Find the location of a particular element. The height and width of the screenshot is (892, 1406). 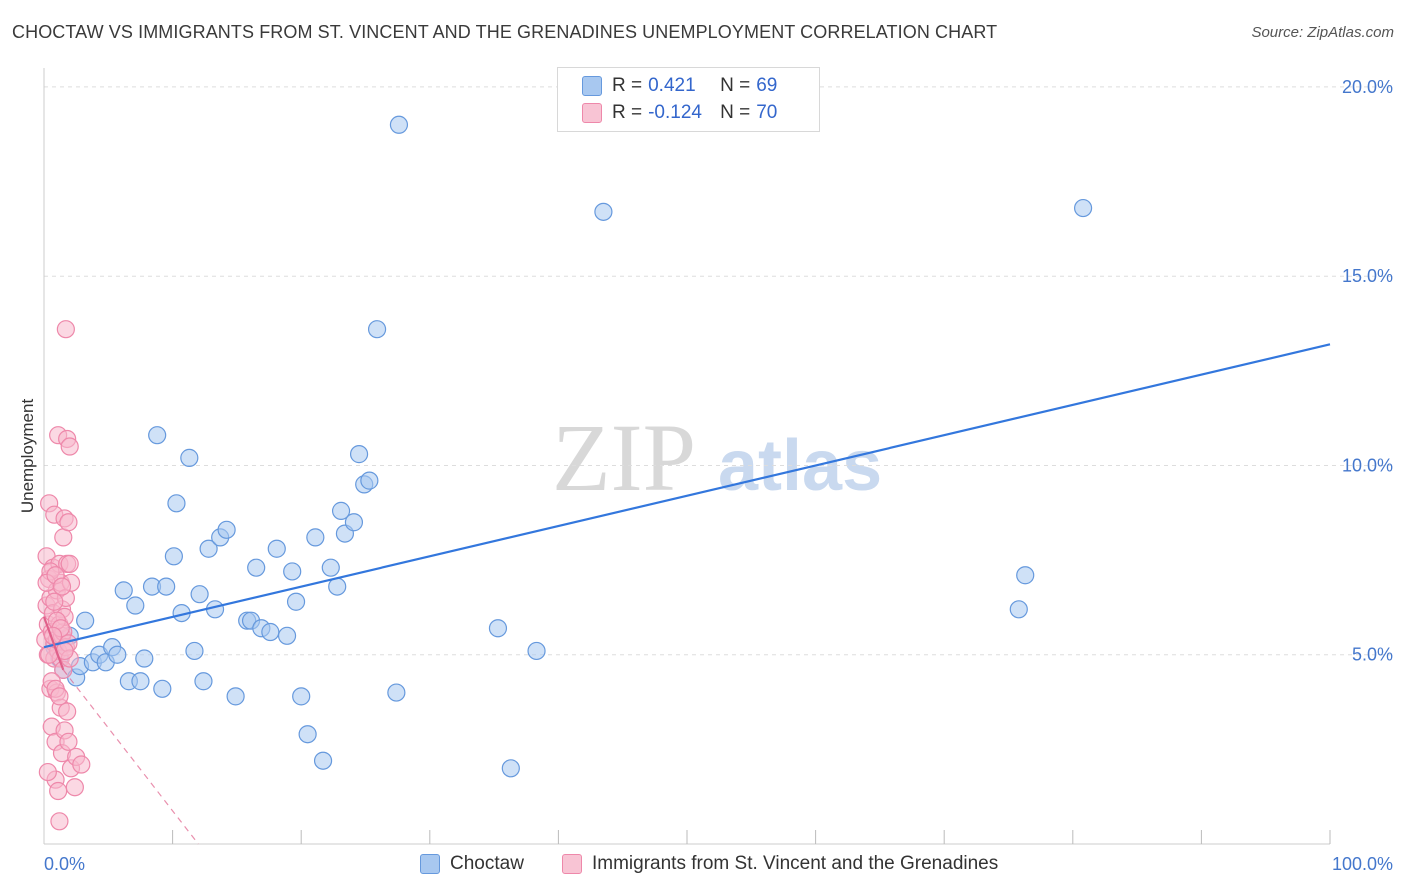

svg-trend-line-dashed is located at coordinates (130, 757).